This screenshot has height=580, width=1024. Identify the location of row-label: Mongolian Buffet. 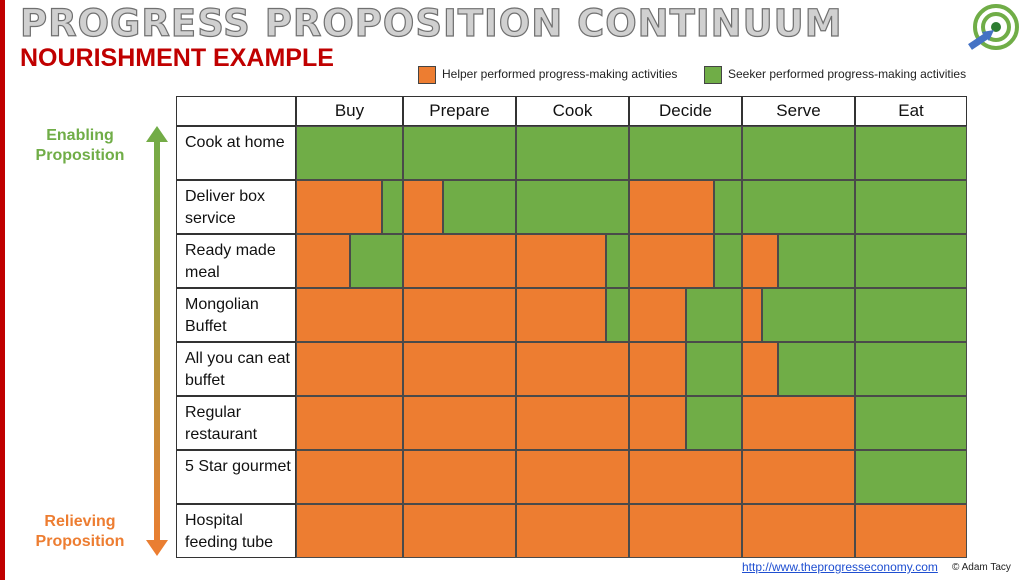
(236, 315).